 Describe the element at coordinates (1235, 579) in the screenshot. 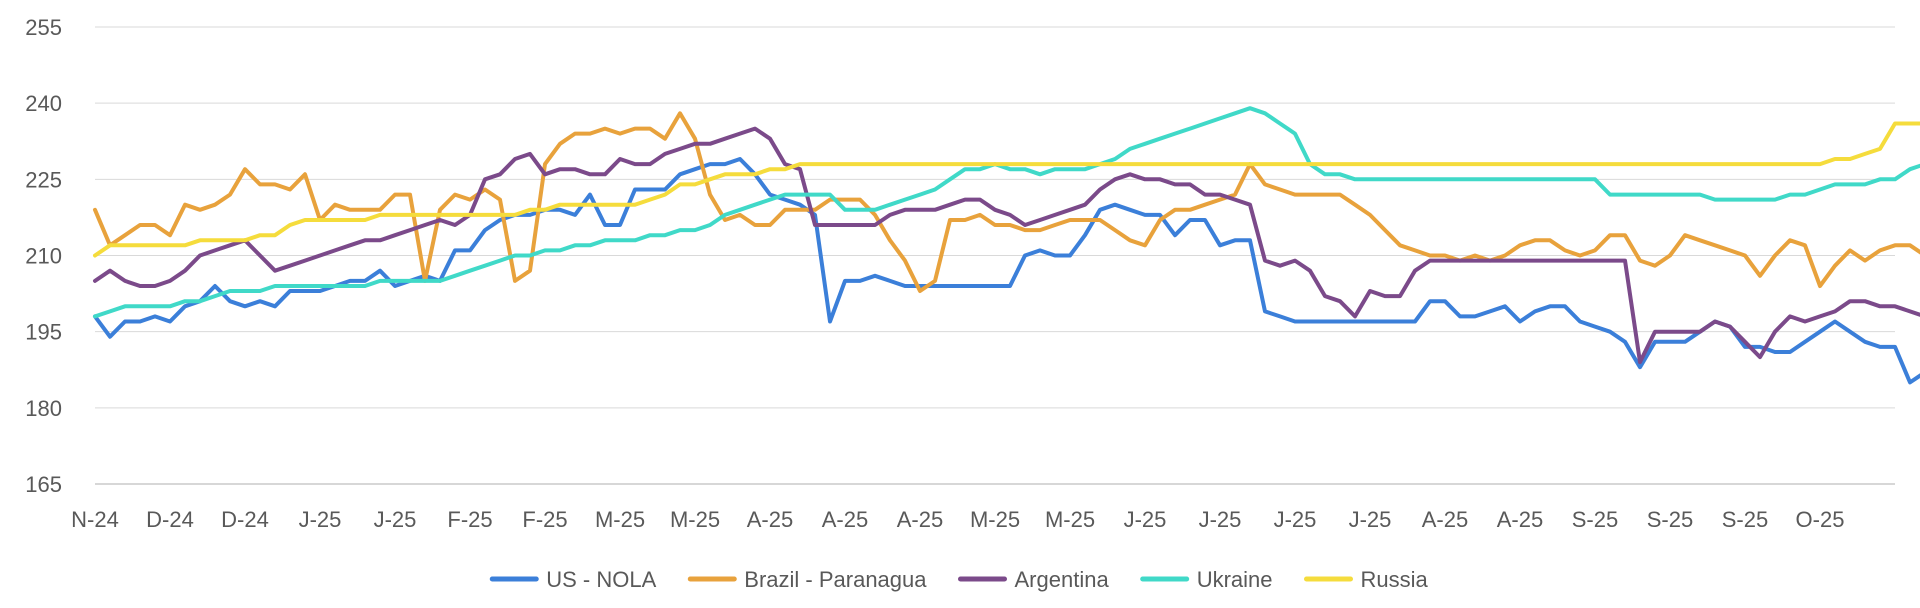

I see `legend-label: Ukraine` at that location.